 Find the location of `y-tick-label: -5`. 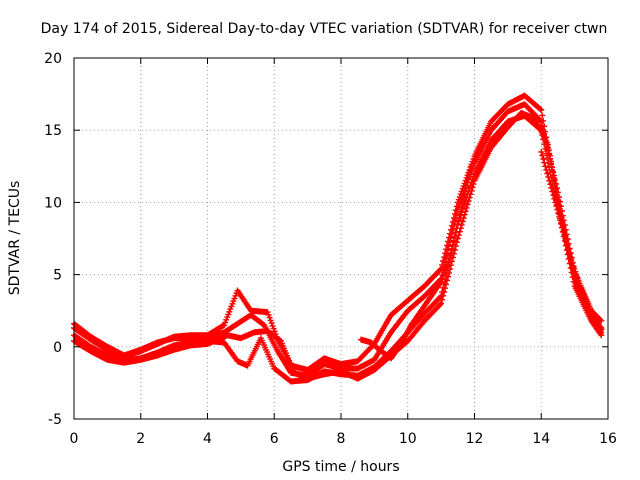

y-tick-label: -5 is located at coordinates (55, 420).